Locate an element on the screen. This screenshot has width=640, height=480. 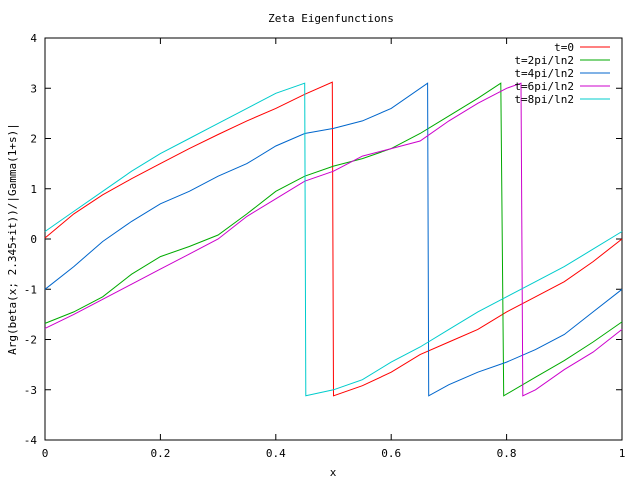
legend-label: t=4pi/ln2 is located at coordinates (544, 73).